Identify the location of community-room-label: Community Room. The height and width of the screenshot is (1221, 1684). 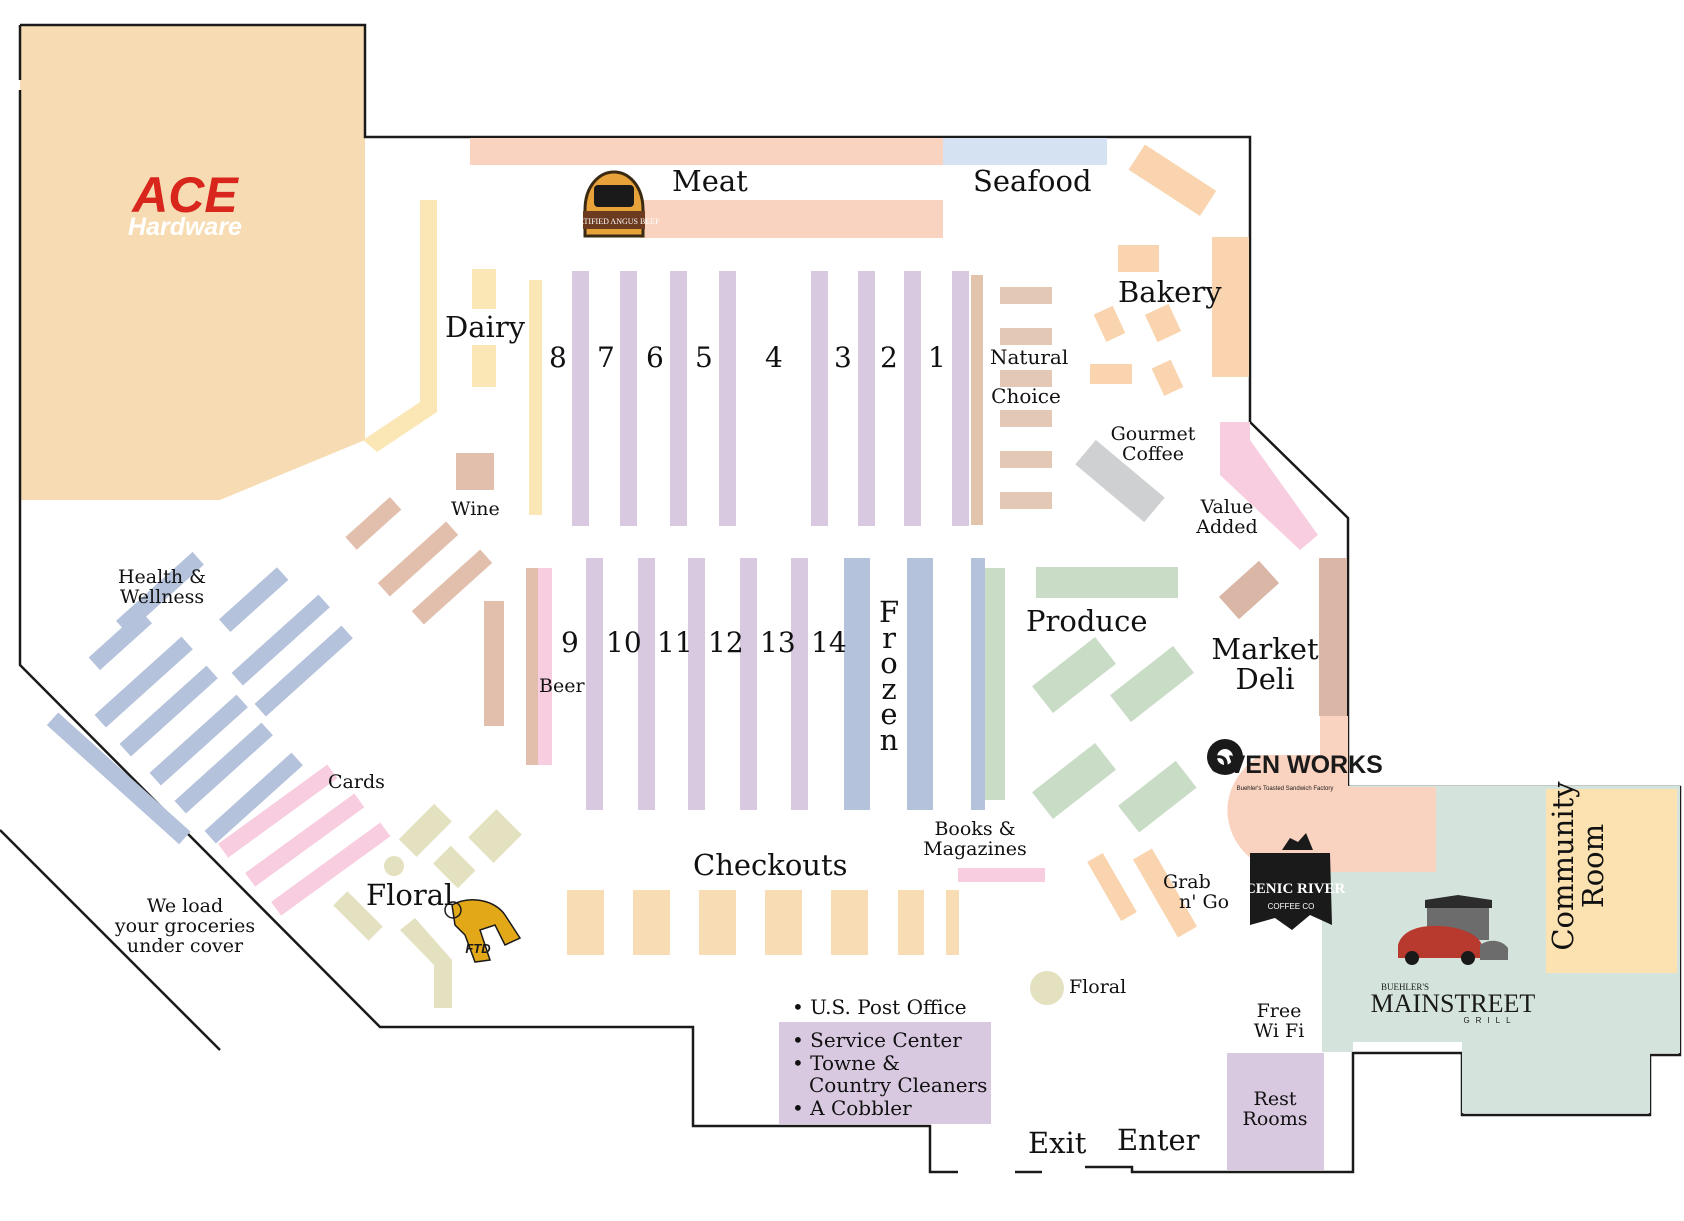
(1578, 866).